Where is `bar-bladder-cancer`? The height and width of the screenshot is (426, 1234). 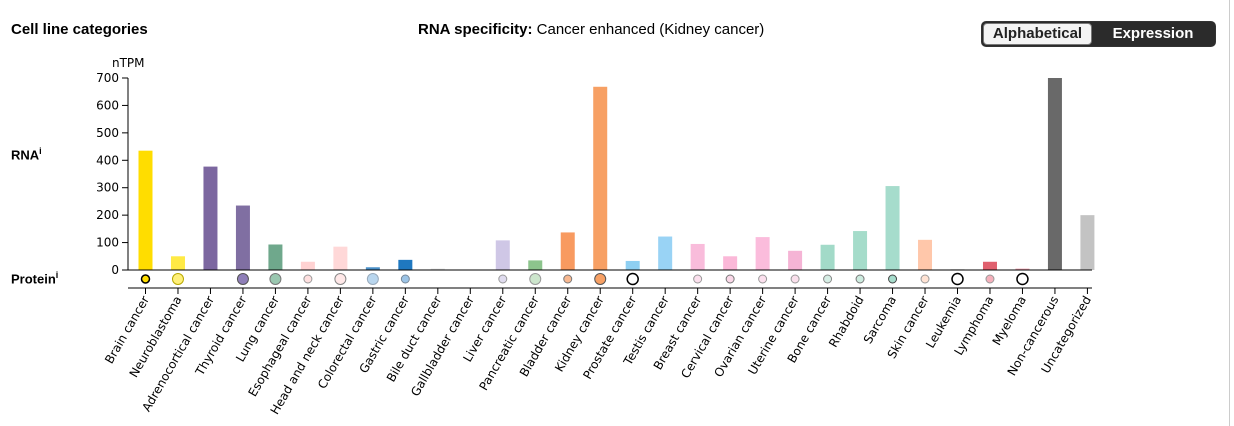
bar-bladder-cancer is located at coordinates (567, 251).